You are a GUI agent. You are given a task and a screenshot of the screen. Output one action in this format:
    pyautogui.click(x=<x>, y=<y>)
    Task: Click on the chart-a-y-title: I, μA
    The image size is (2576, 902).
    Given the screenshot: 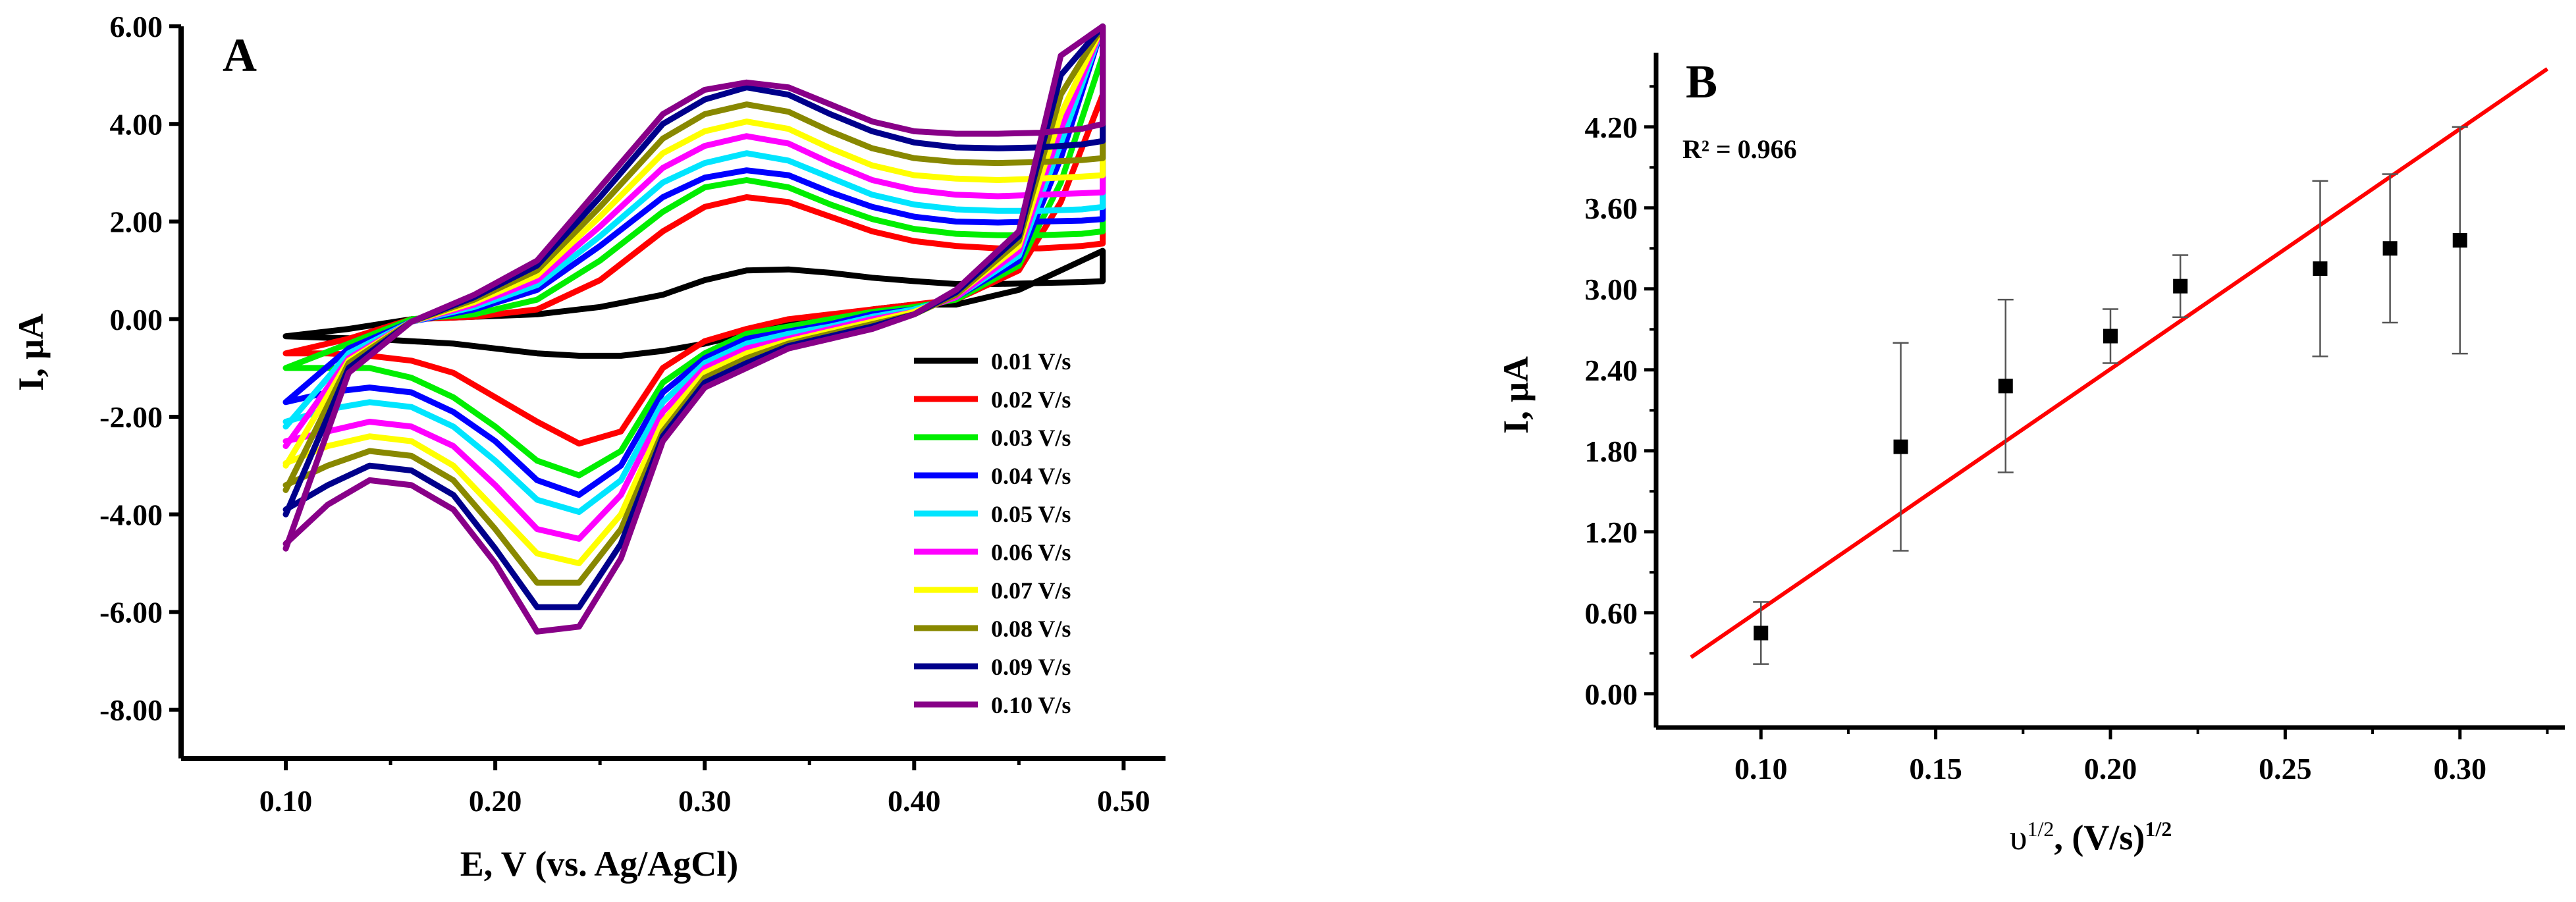 What is the action you would take?
    pyautogui.click(x=31, y=352)
    